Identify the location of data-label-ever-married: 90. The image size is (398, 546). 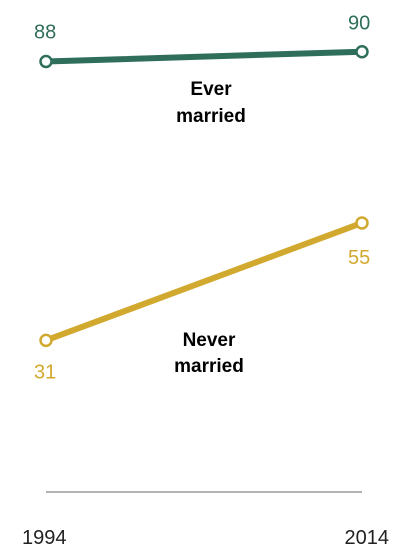
(359, 24).